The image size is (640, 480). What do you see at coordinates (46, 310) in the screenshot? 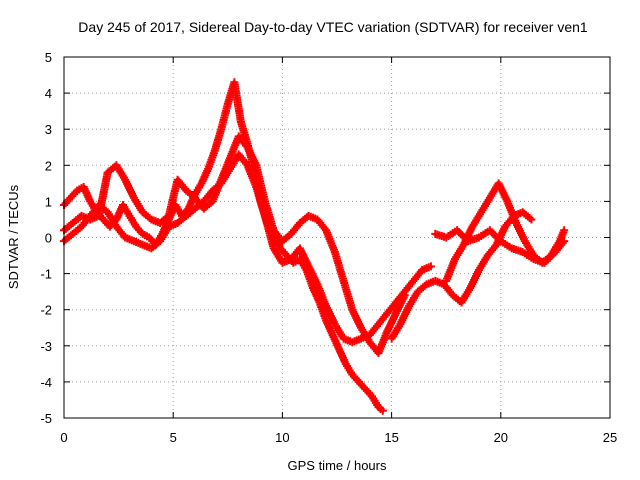
I see `y-tick-label: -2` at bounding box center [46, 310].